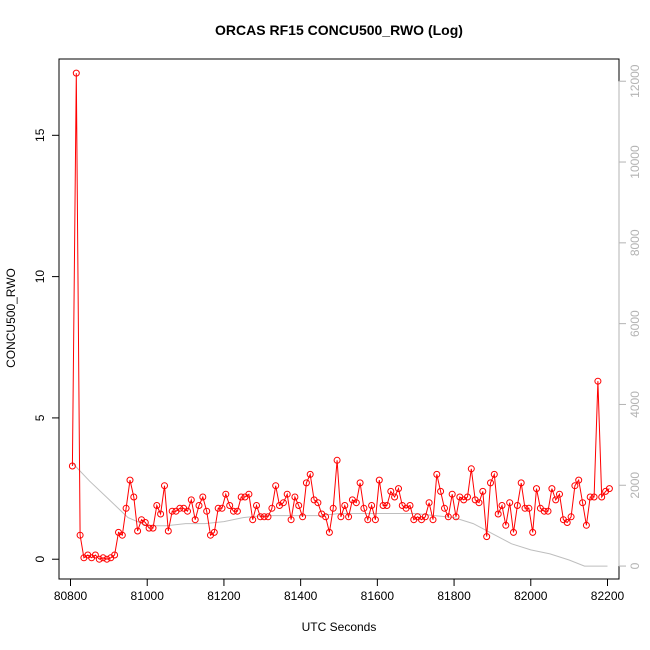  What do you see at coordinates (40, 277) in the screenshot?
I see `y-tick-label: 10` at bounding box center [40, 277].